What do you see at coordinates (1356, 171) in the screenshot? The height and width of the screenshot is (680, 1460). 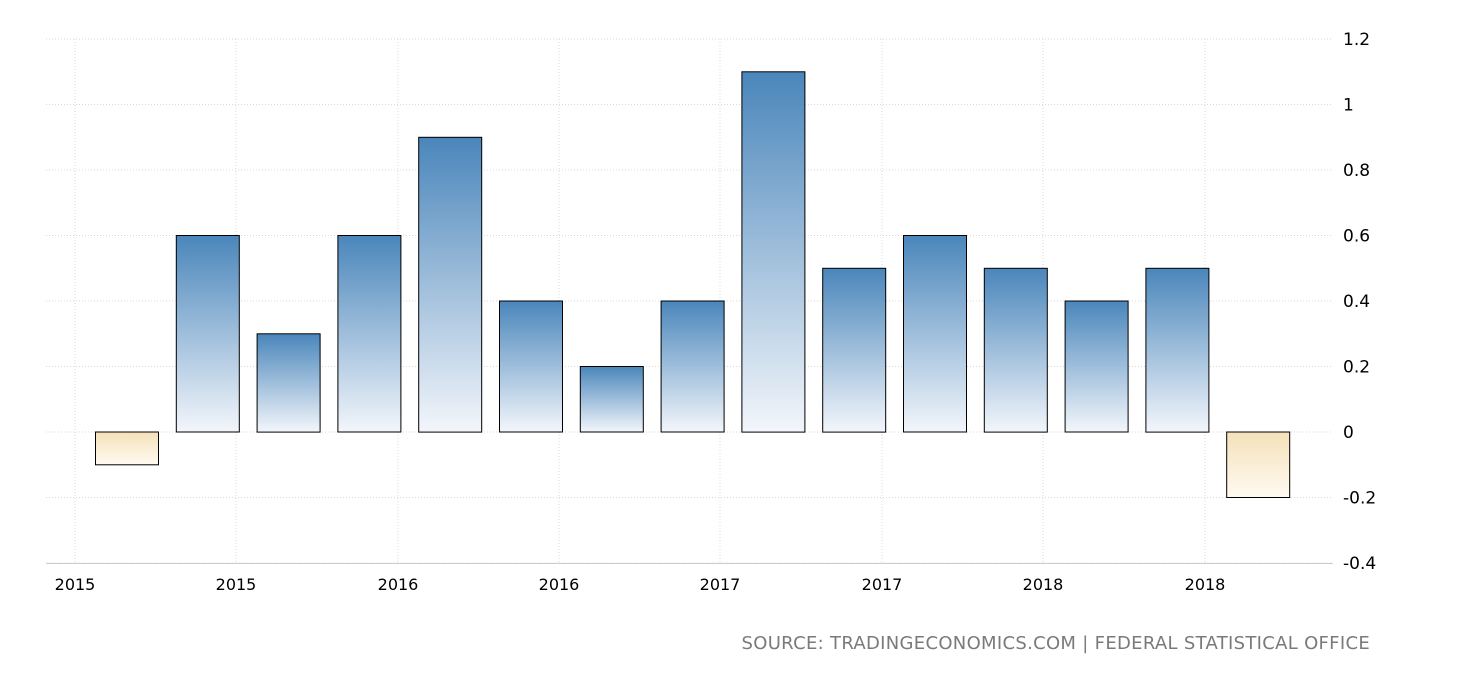 I see `y-tick-label: 0.8` at bounding box center [1356, 171].